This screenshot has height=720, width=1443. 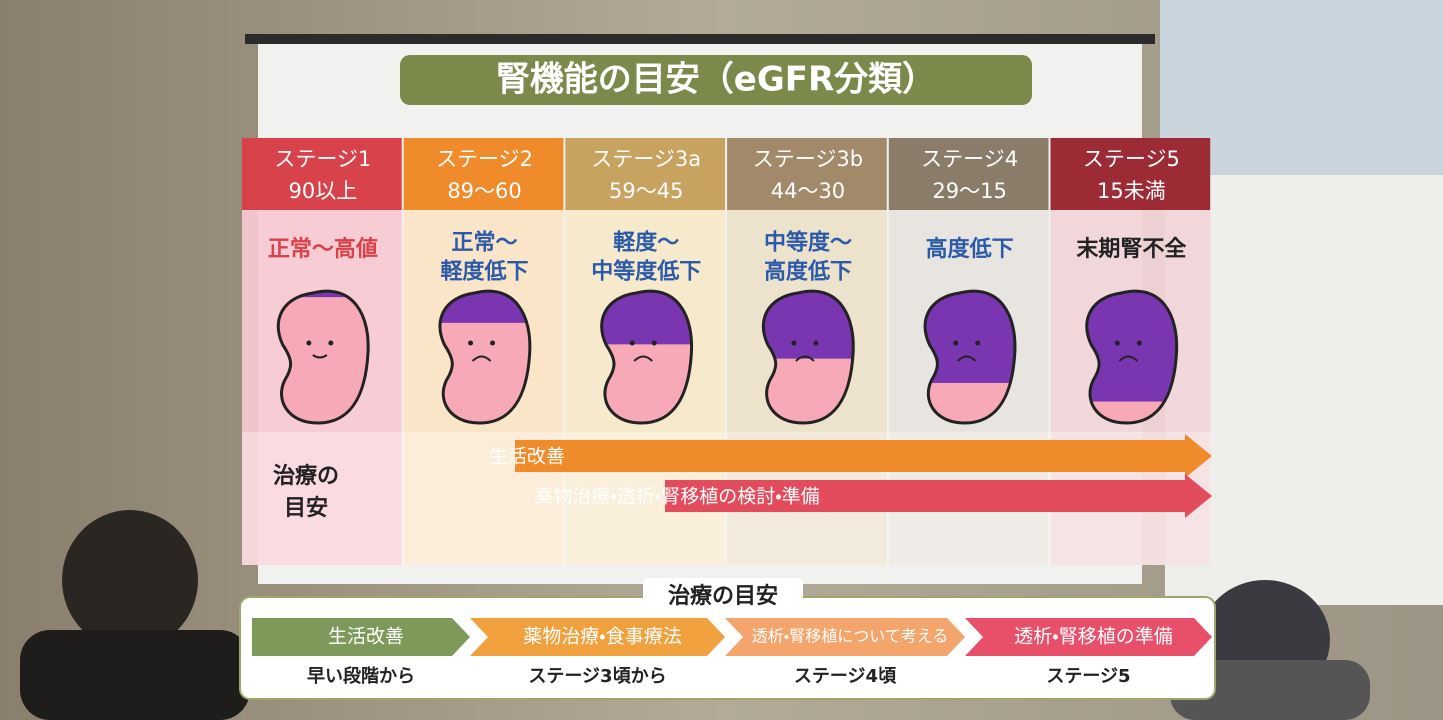 I want to click on audience-head, so click(x=130, y=580).